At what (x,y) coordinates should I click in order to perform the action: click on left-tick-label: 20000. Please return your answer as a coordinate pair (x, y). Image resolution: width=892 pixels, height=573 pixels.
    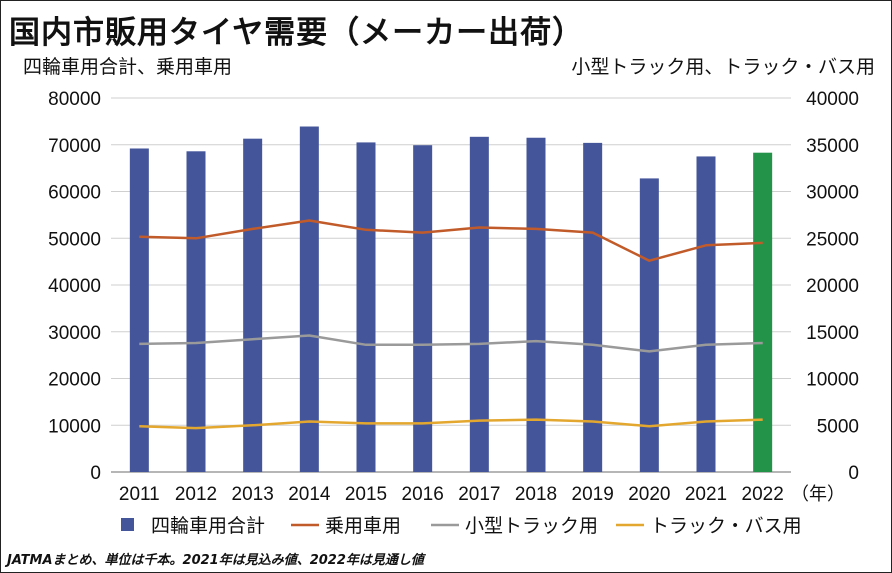
    Looking at the image, I should click on (74, 380).